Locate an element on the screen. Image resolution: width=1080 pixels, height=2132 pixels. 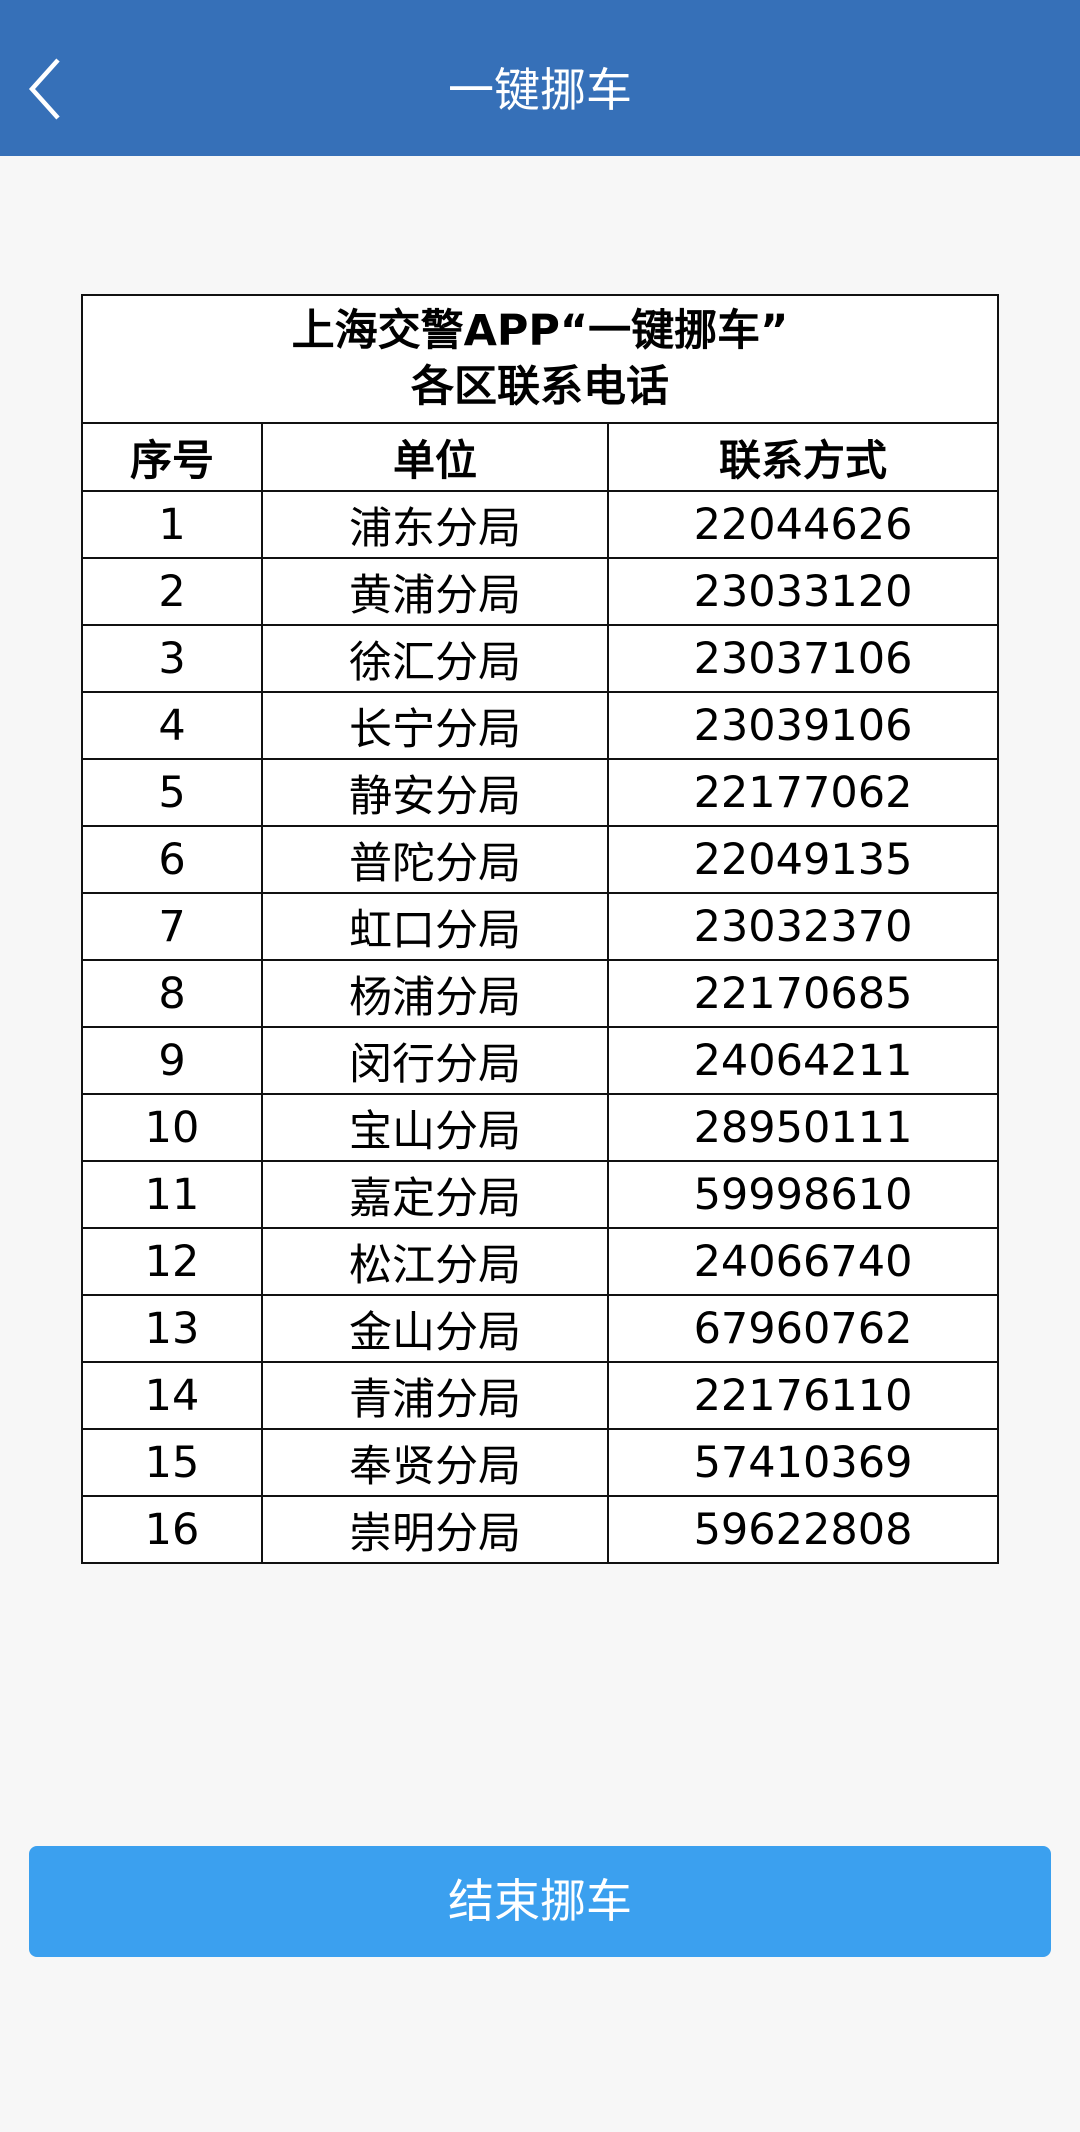
unit-cell: 奉贤分局 is located at coordinates (435, 1462).